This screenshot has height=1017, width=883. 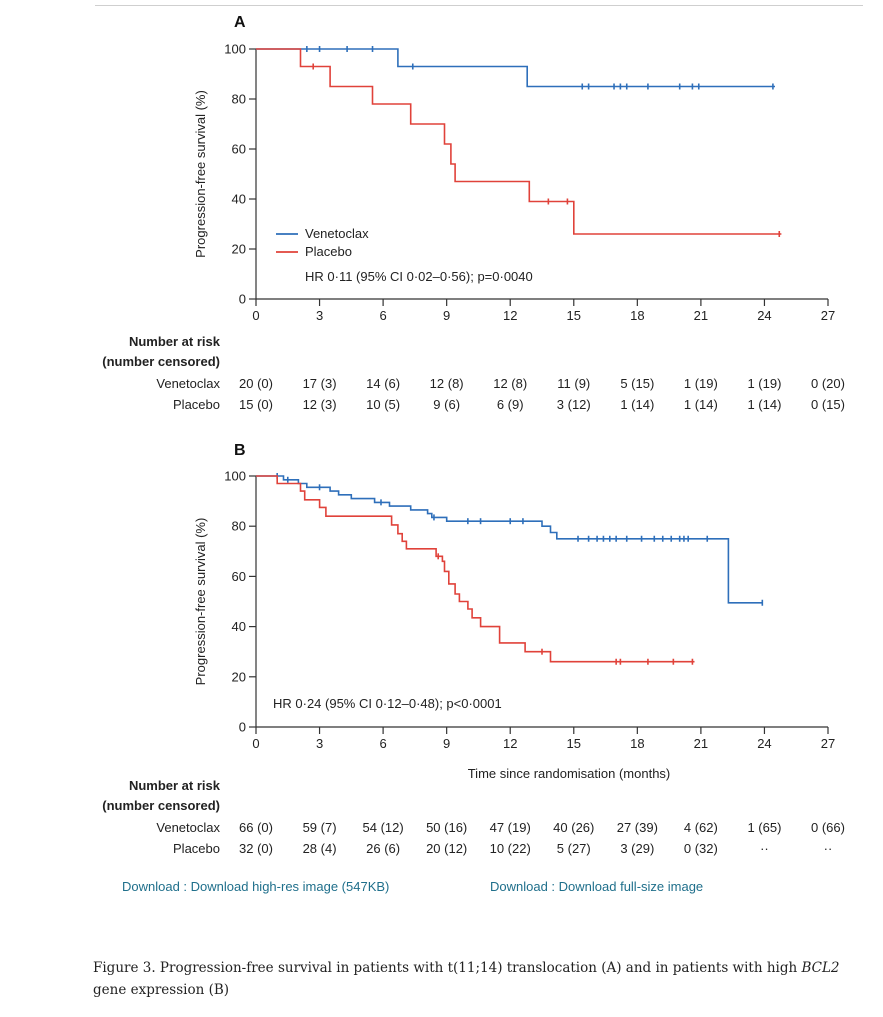 What do you see at coordinates (320, 827) in the screenshot?
I see `risk-cell: 59 (7)` at bounding box center [320, 827].